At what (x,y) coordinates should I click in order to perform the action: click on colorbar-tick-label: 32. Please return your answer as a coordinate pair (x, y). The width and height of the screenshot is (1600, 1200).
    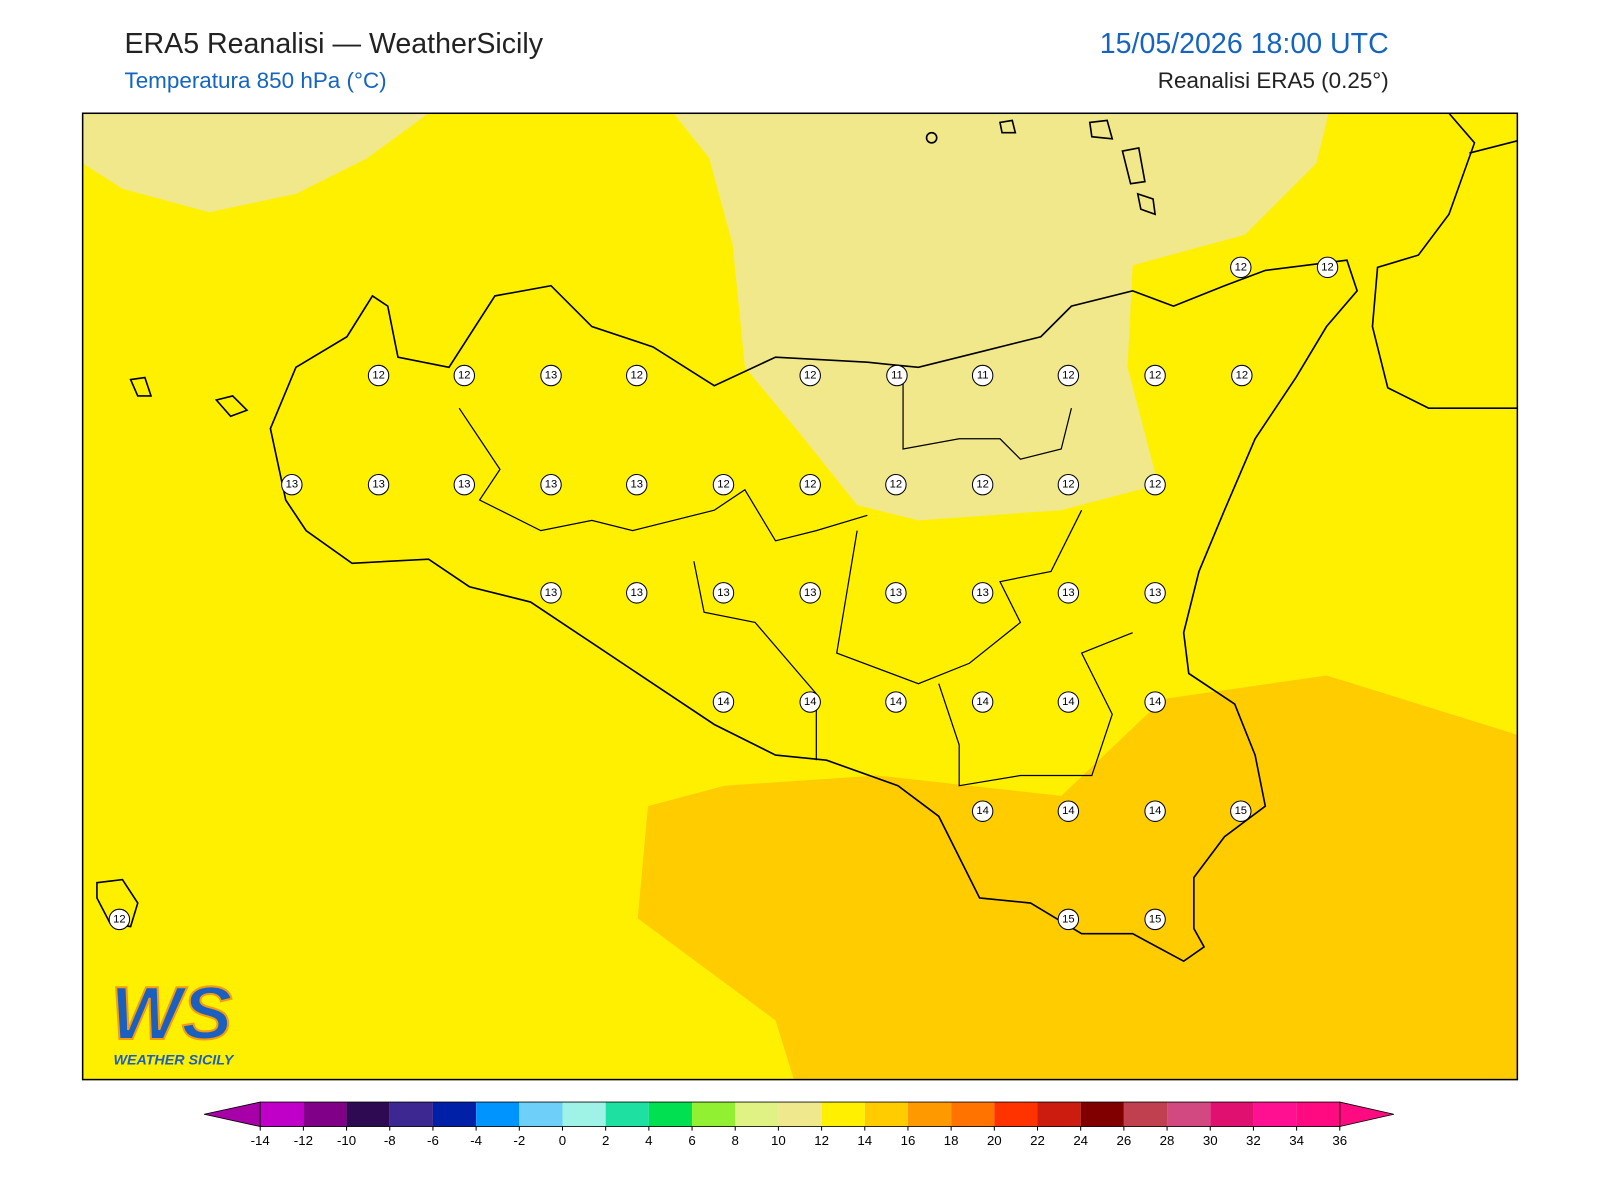
    Looking at the image, I should click on (1253, 1140).